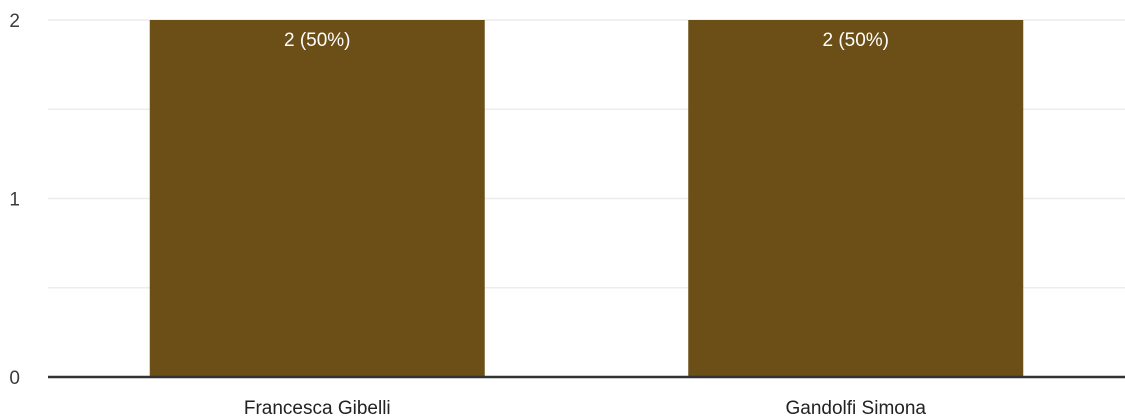 The image size is (1125, 418). Describe the element at coordinates (14, 378) in the screenshot. I see `y-tick-label: 0` at that location.